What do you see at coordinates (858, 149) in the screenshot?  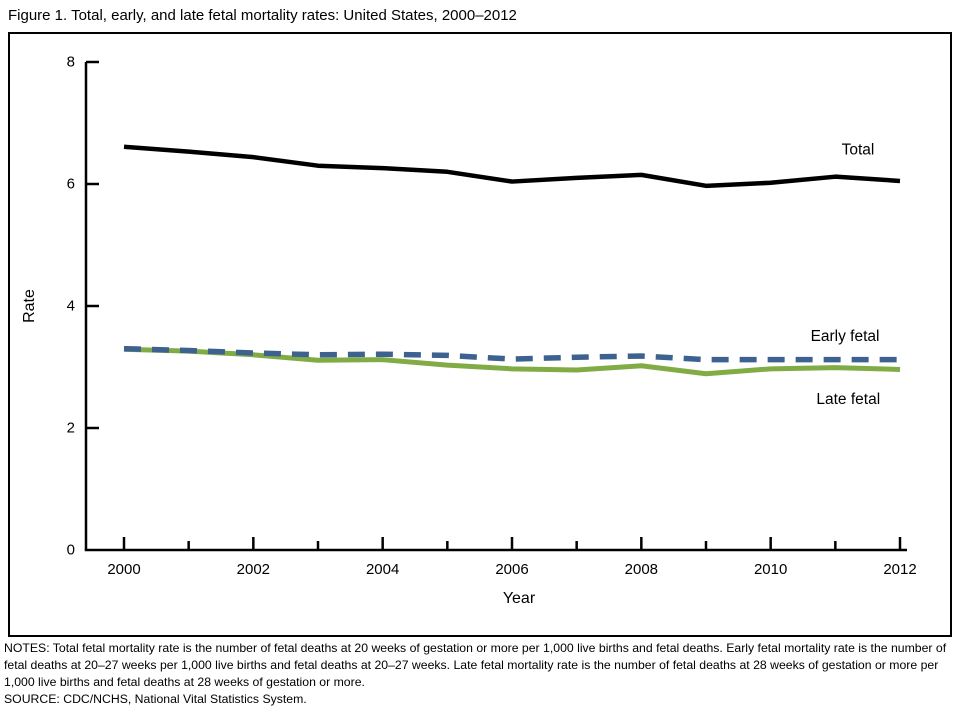 I see `series-label-total: Total` at bounding box center [858, 149].